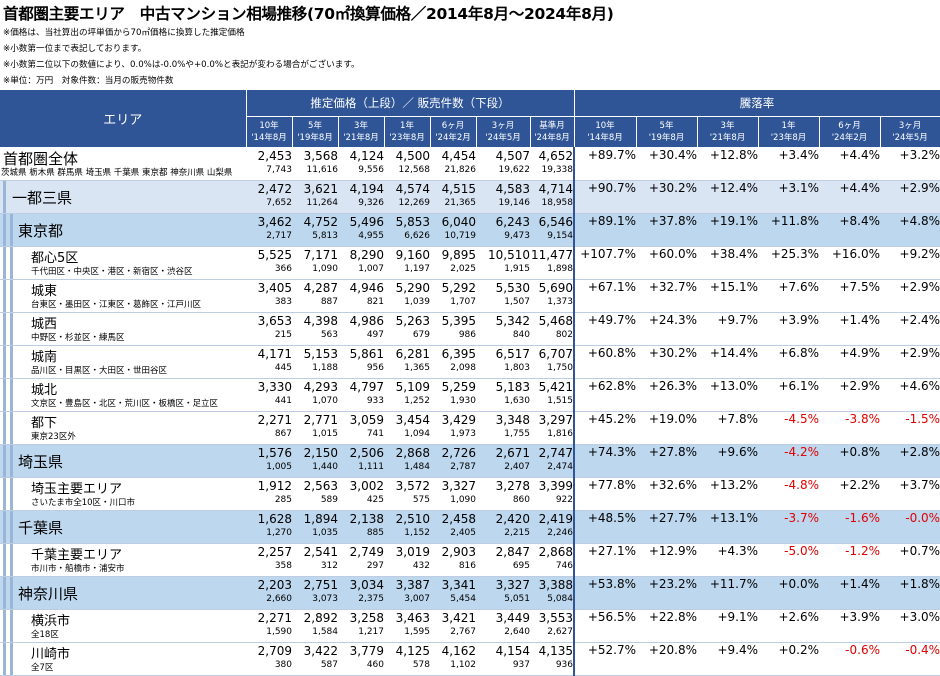  I want to click on price-cell: 4,515 21,365, so click(453, 197).